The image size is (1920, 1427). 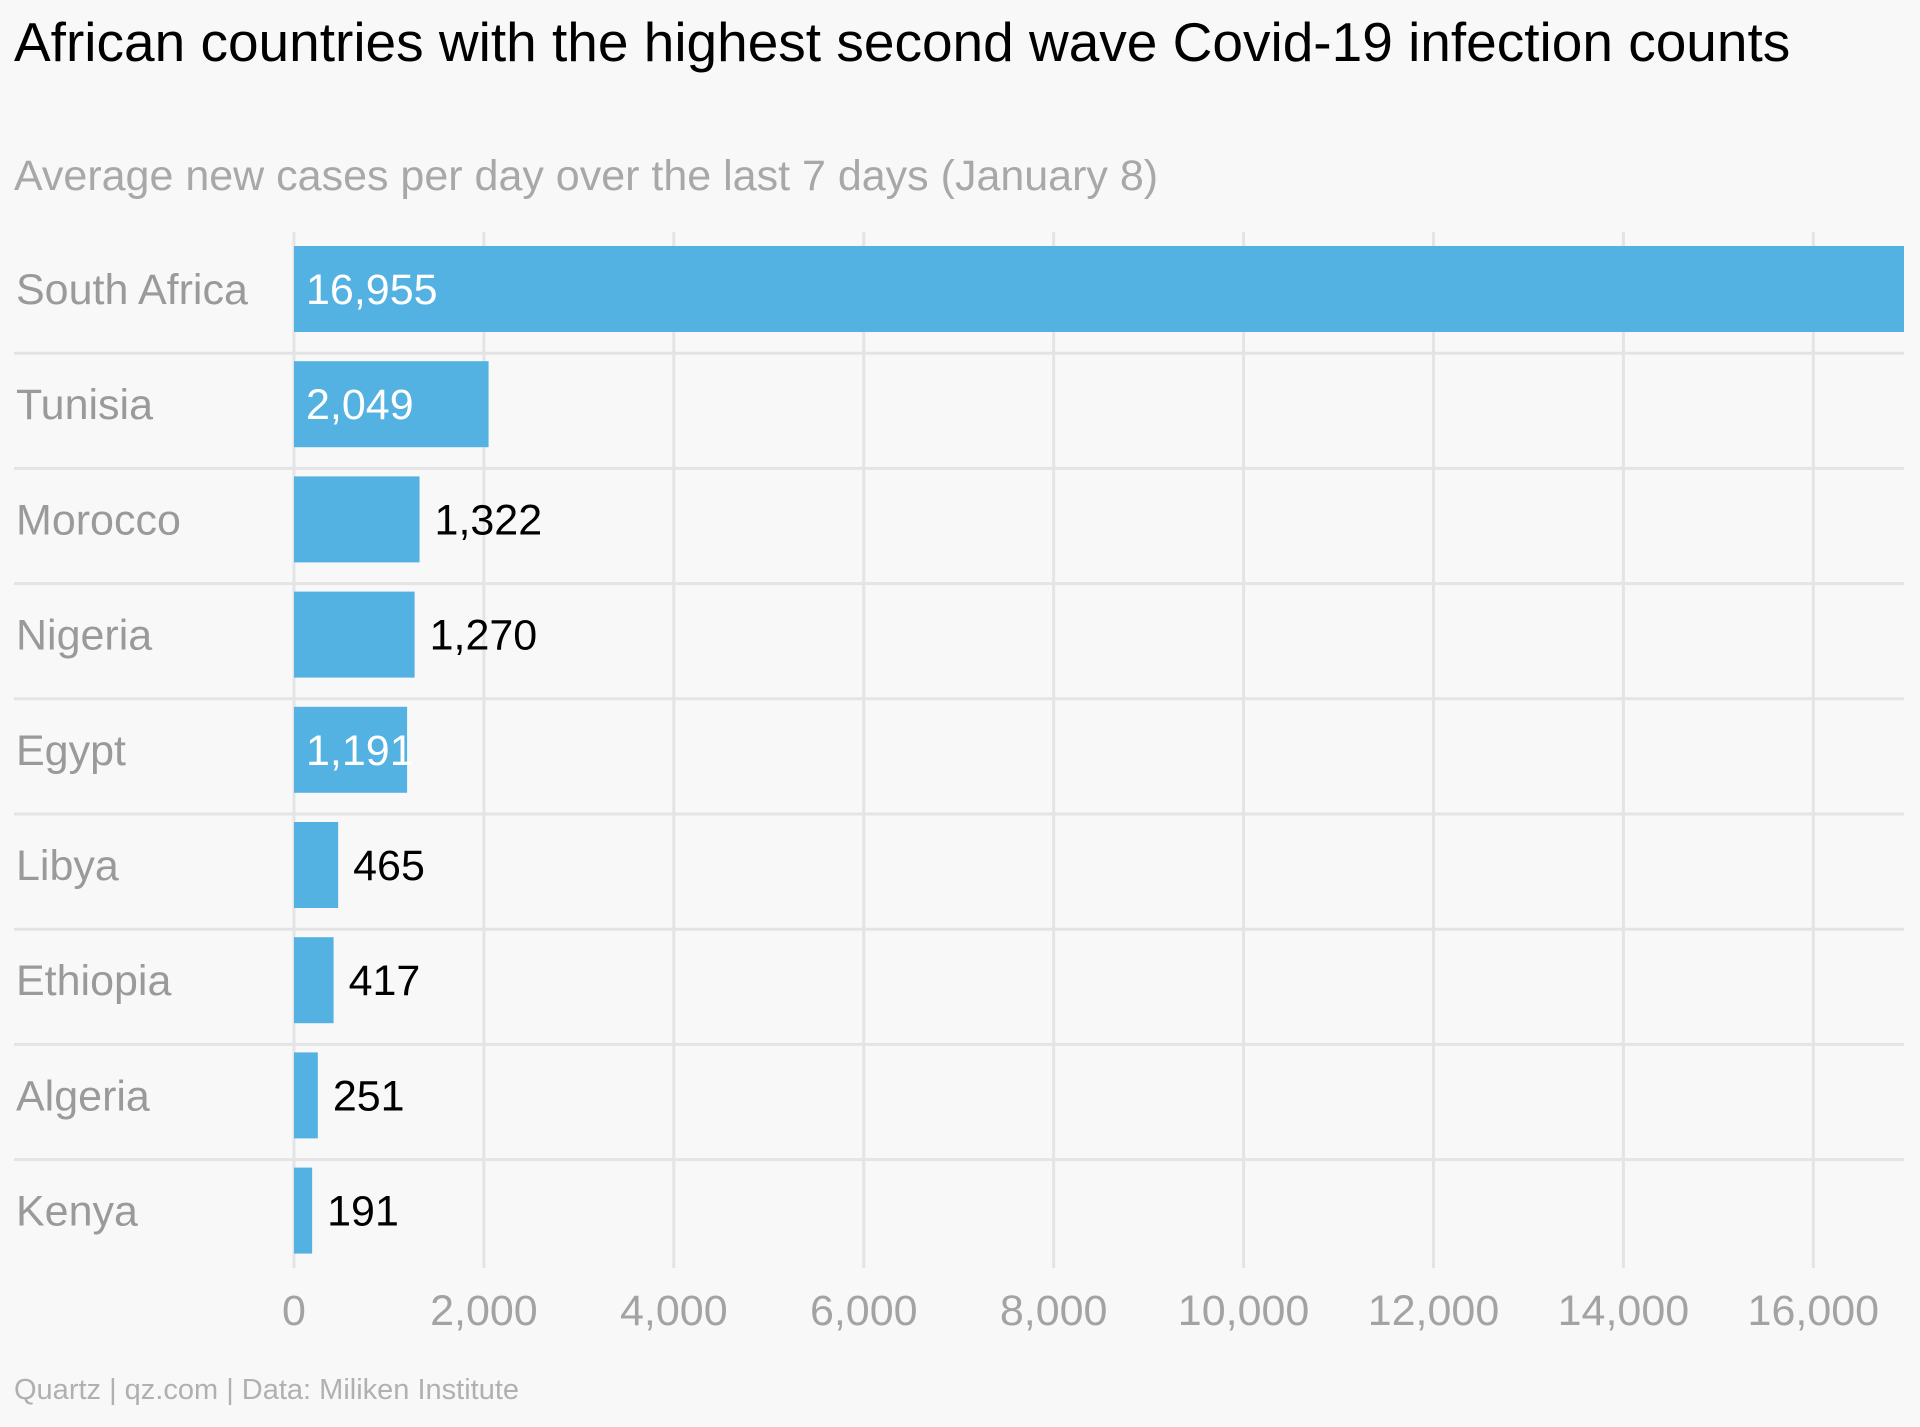 What do you see at coordinates (674, 1311) in the screenshot?
I see `x-tick-label: 4,000` at bounding box center [674, 1311].